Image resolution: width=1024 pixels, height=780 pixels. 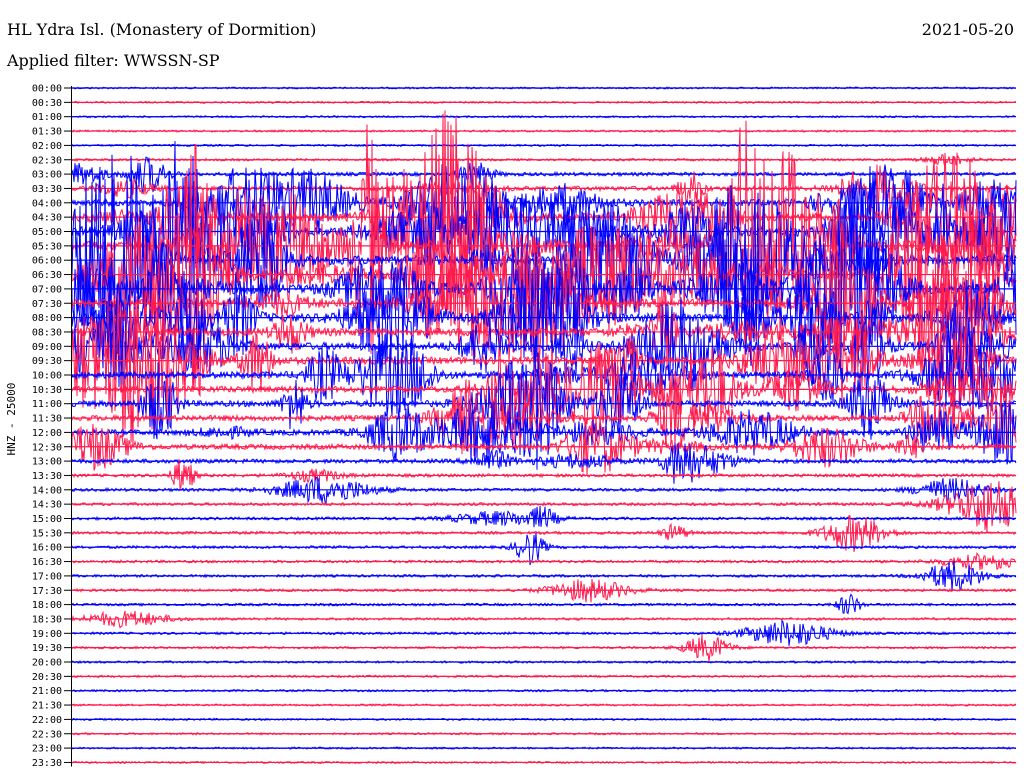 I want to click on time-tick-label: 02:30, so click(x=47, y=160).